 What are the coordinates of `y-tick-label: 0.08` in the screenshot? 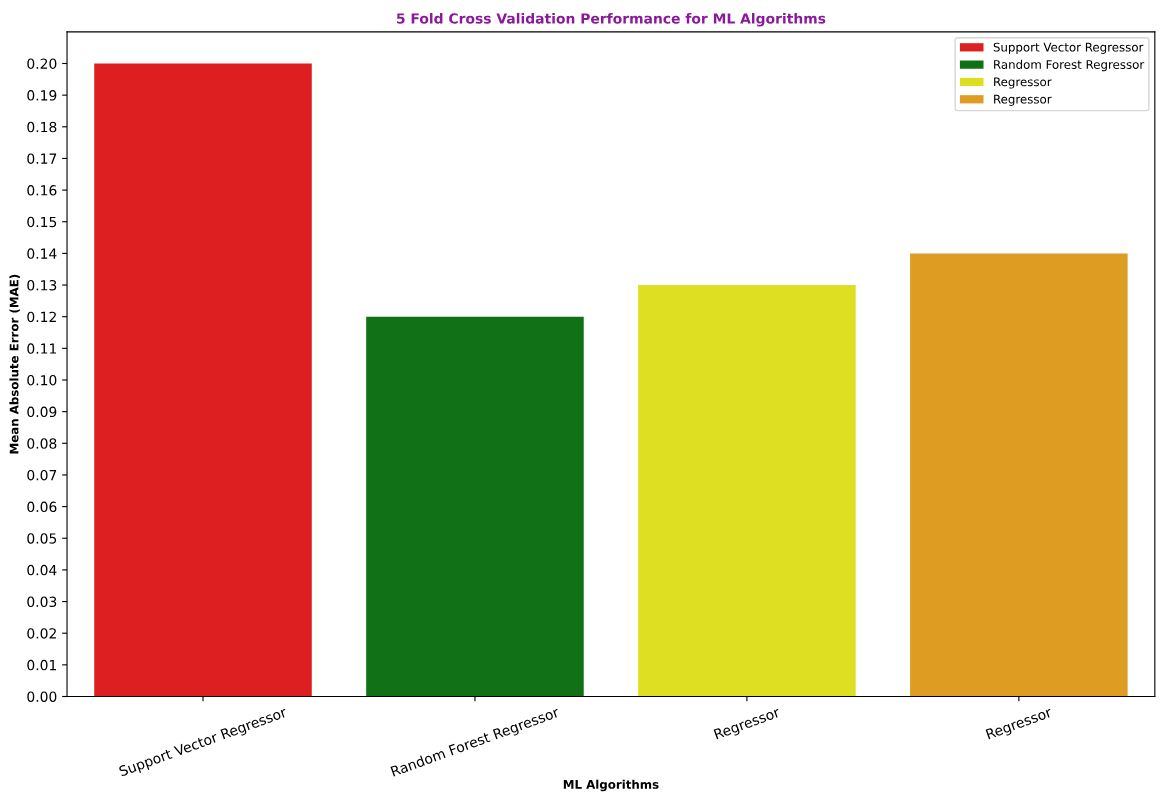 It's located at (42, 443).